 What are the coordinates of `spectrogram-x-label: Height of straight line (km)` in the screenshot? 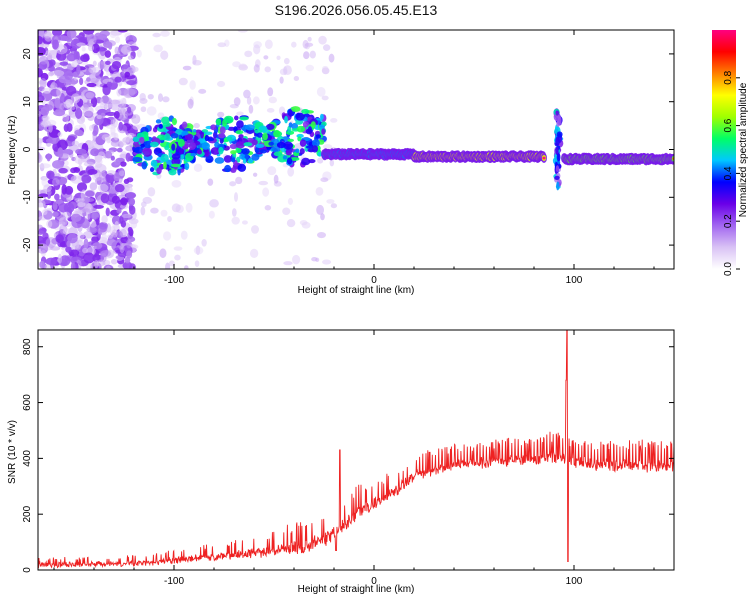 It's located at (356, 290).